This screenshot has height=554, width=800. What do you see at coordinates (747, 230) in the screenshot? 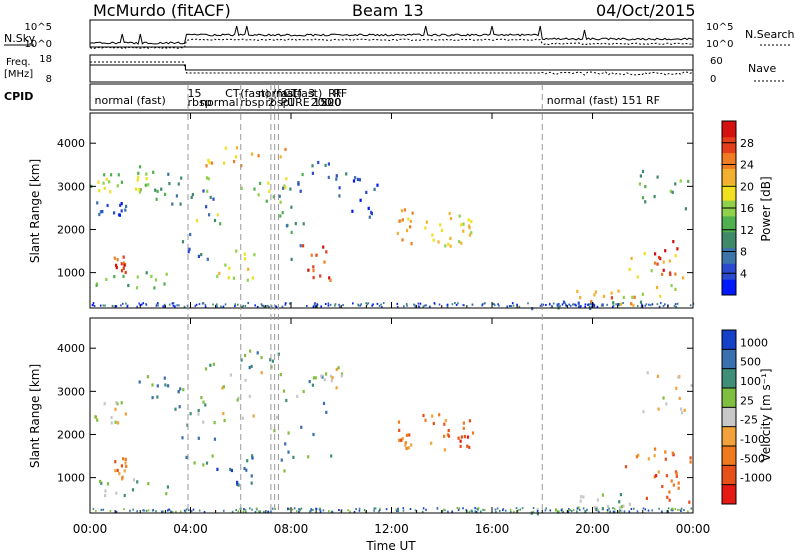
I see `colorbar-tick-label: 12` at bounding box center [747, 230].